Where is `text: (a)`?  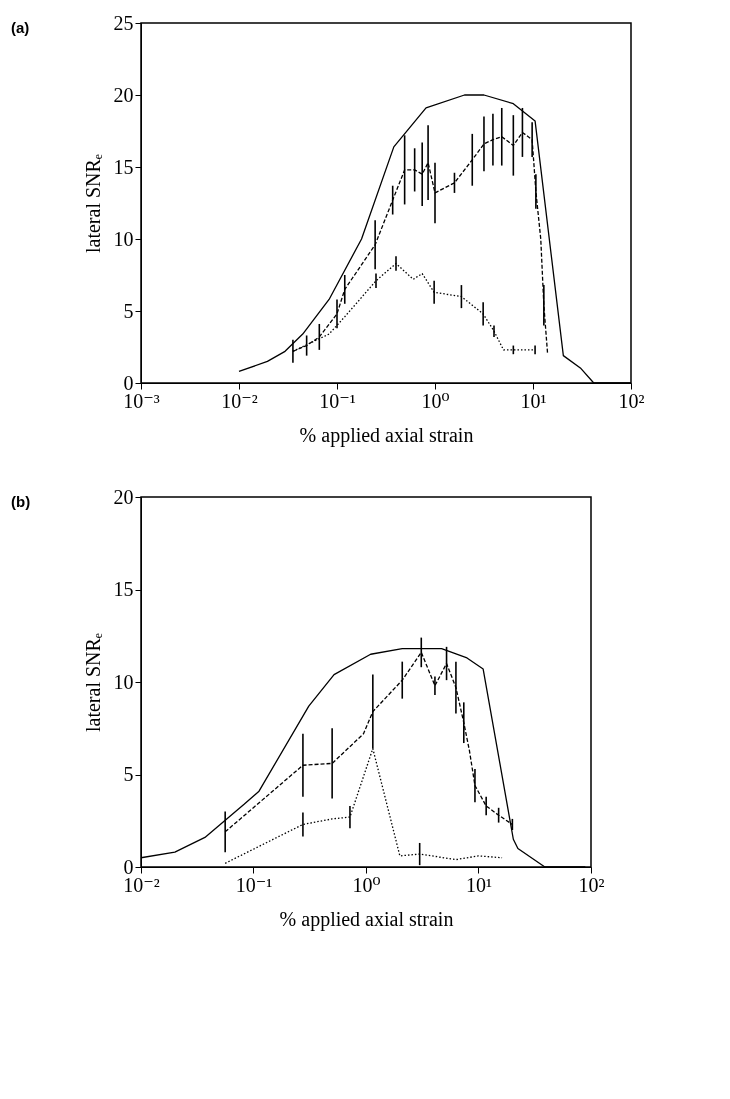
text: (a) is located at coordinates (20, 27).